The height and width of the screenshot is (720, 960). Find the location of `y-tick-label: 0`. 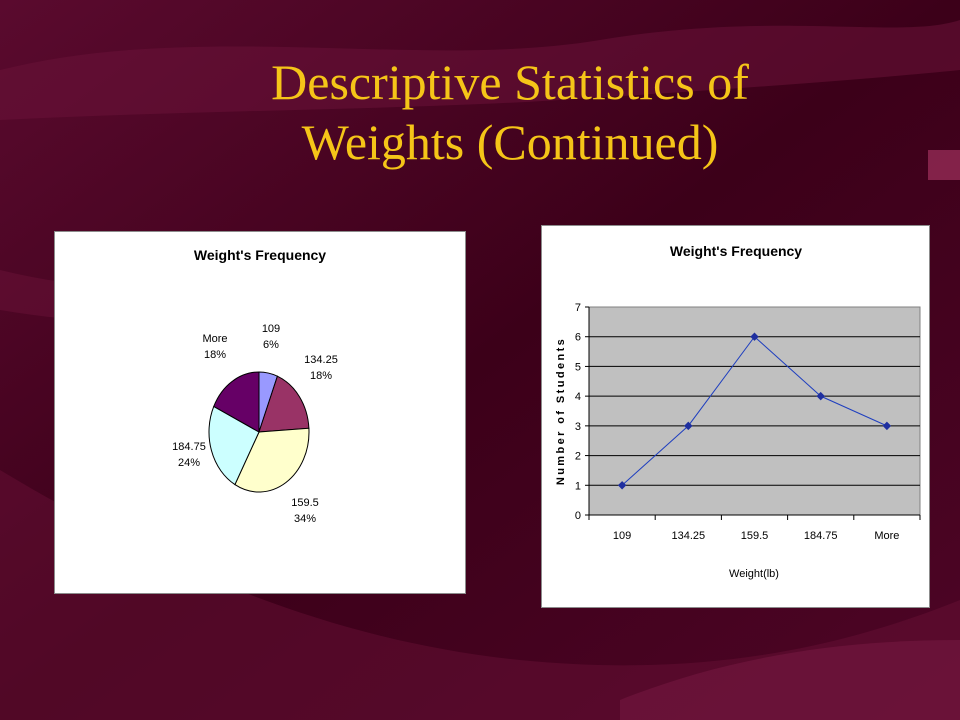

y-tick-label: 0 is located at coordinates (578, 516).